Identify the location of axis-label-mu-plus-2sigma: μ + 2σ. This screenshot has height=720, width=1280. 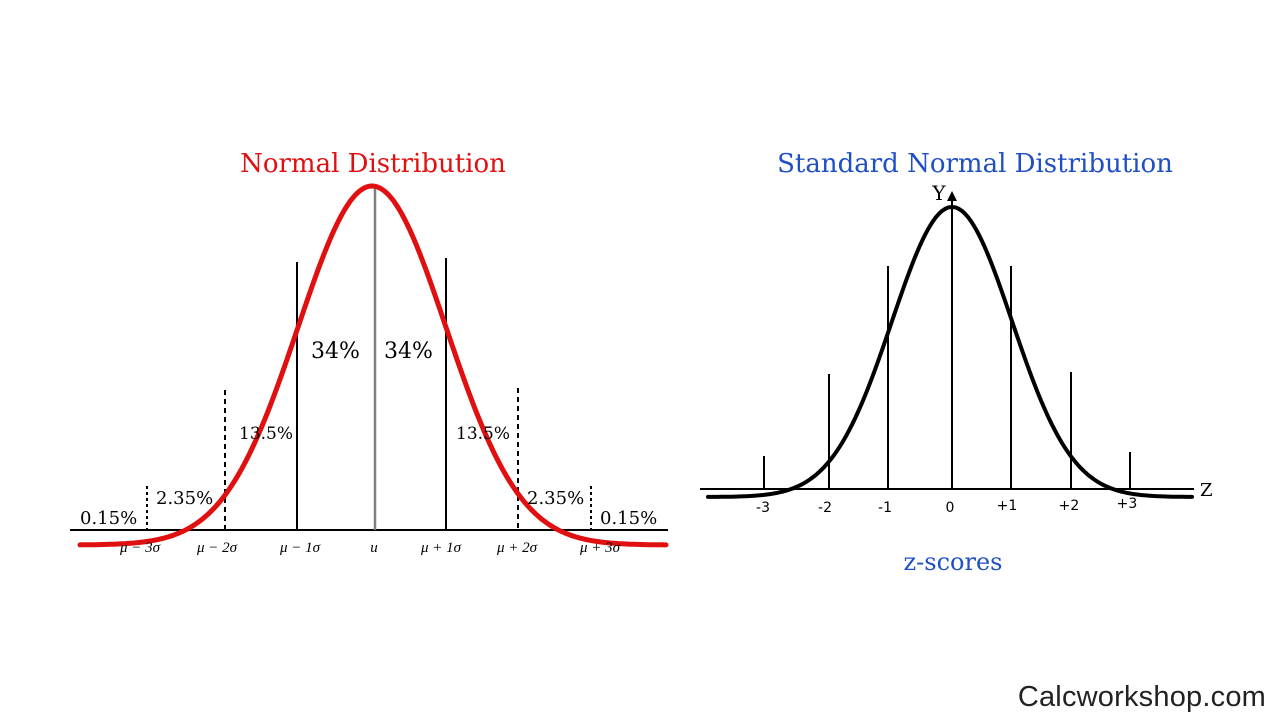
(517, 548).